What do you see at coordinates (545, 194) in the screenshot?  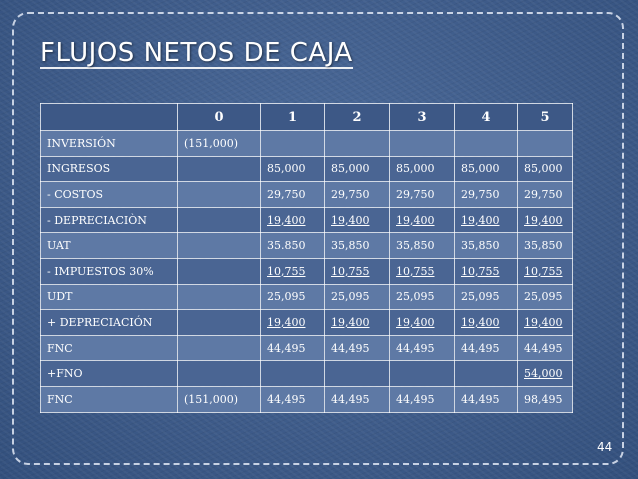 I see `cell-year-5: 29,750` at bounding box center [545, 194].